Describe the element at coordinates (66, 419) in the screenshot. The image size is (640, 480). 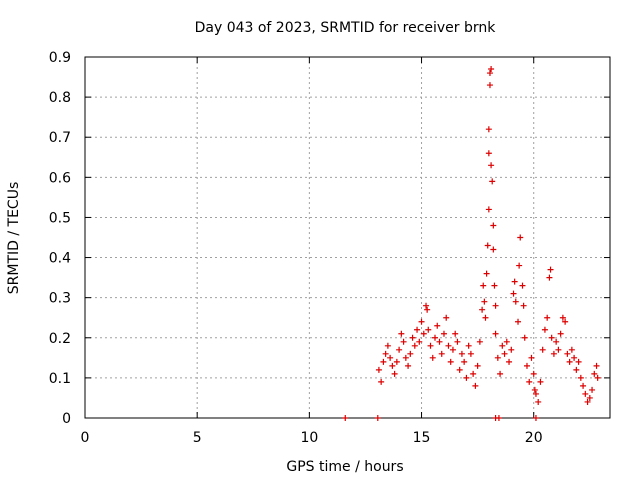
I see `y-tick-label: 0` at that location.